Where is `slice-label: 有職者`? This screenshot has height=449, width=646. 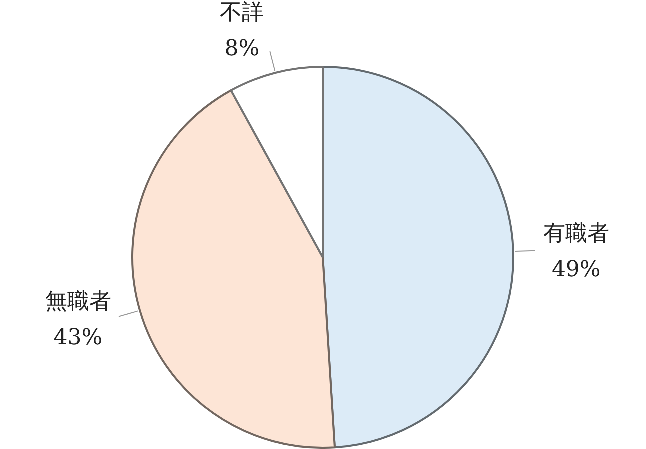 slice-label: 有職者 is located at coordinates (576, 233).